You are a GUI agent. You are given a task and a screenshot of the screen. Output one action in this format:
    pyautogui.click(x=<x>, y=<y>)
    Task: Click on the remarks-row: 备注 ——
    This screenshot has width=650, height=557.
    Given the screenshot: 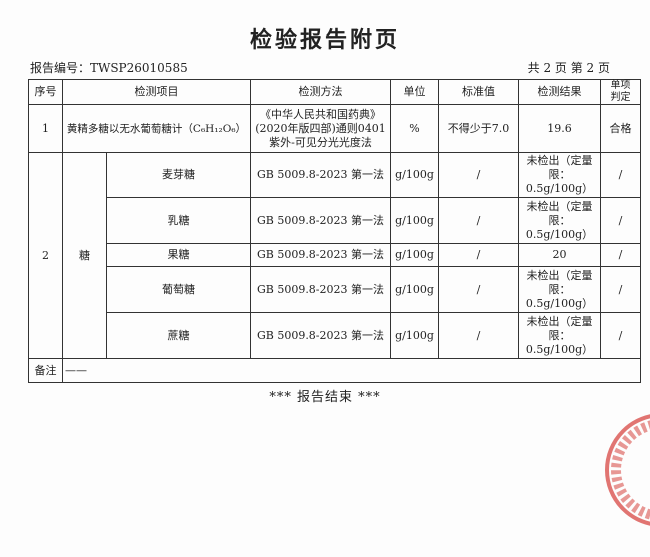 What is the action you would take?
    pyautogui.click(x=334, y=370)
    